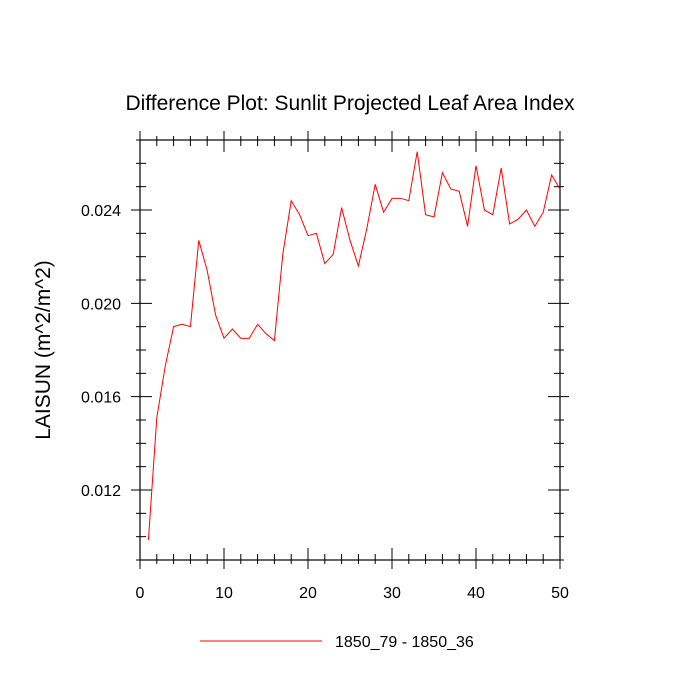  Describe the element at coordinates (308, 593) in the screenshot. I see `x-tick-label: 20` at that location.